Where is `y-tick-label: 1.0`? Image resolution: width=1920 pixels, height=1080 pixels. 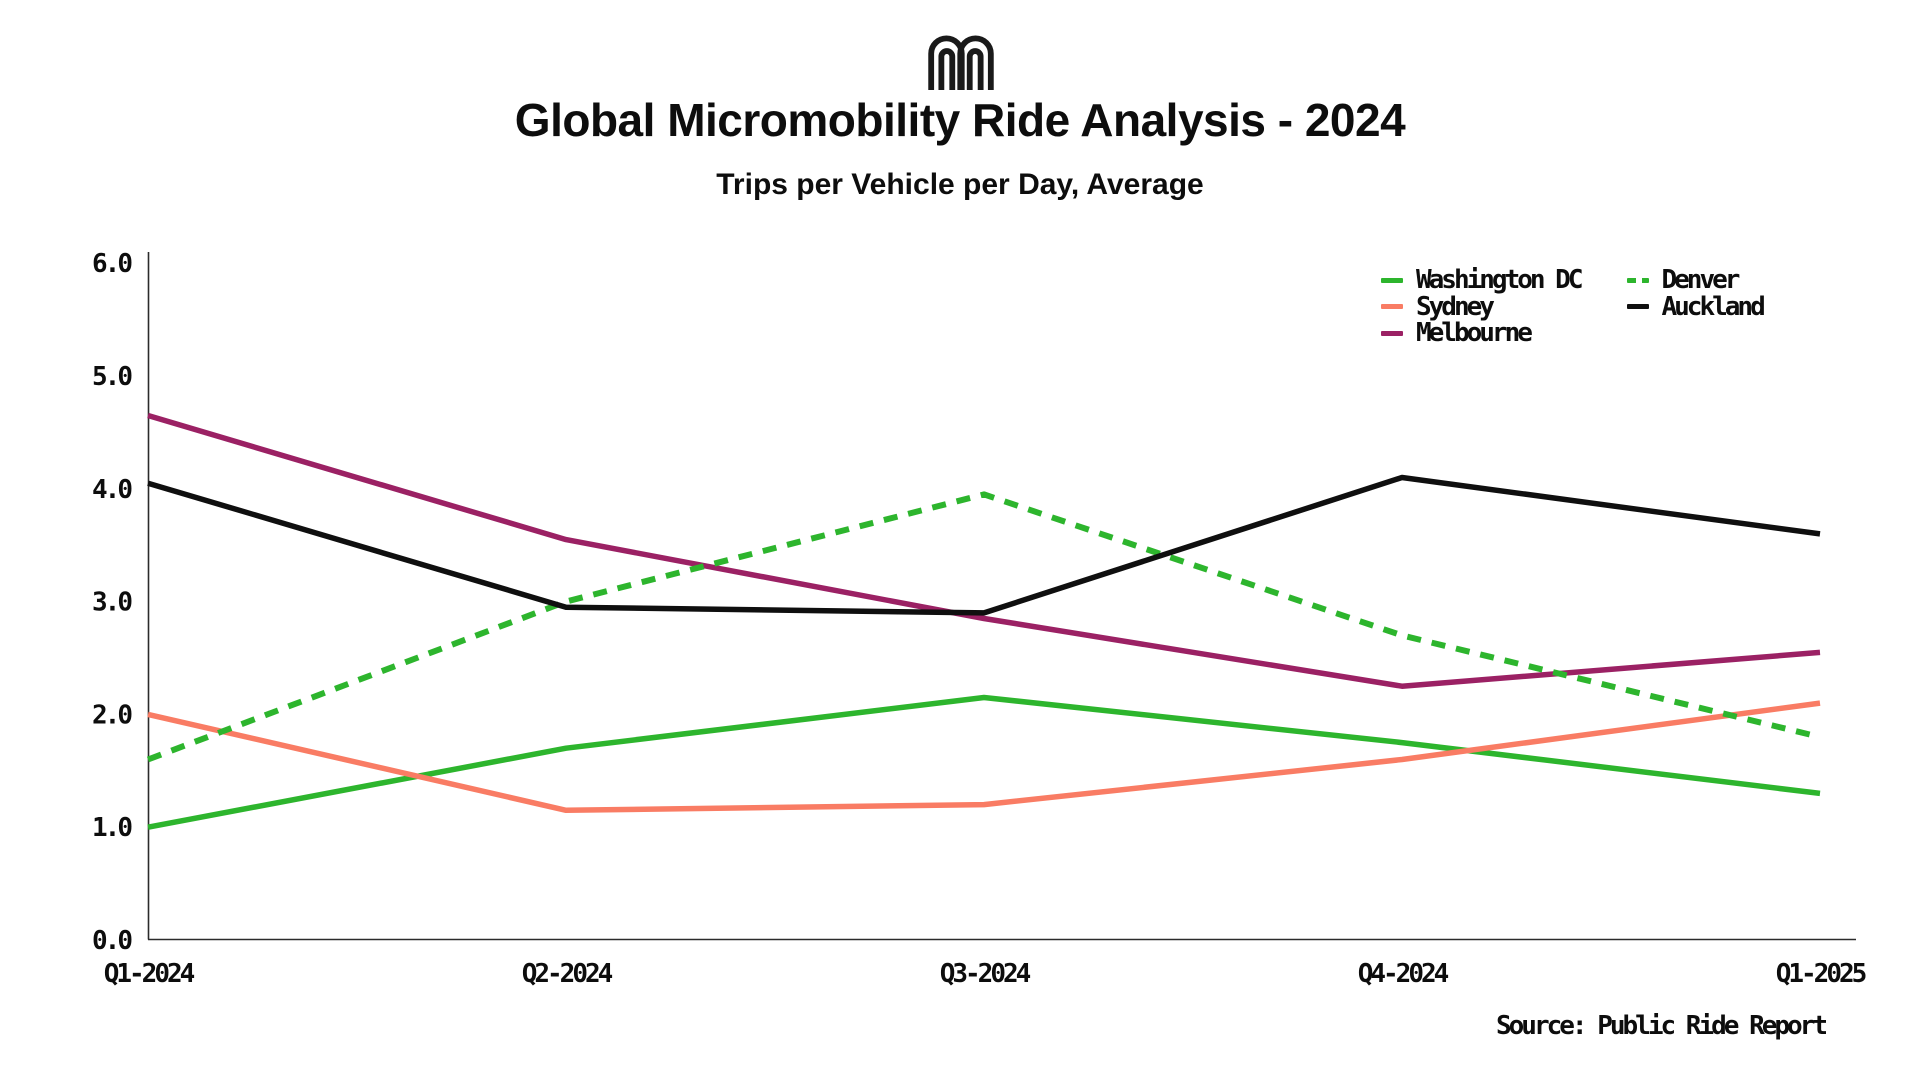 y-tick-label: 1.0 is located at coordinates (112, 828).